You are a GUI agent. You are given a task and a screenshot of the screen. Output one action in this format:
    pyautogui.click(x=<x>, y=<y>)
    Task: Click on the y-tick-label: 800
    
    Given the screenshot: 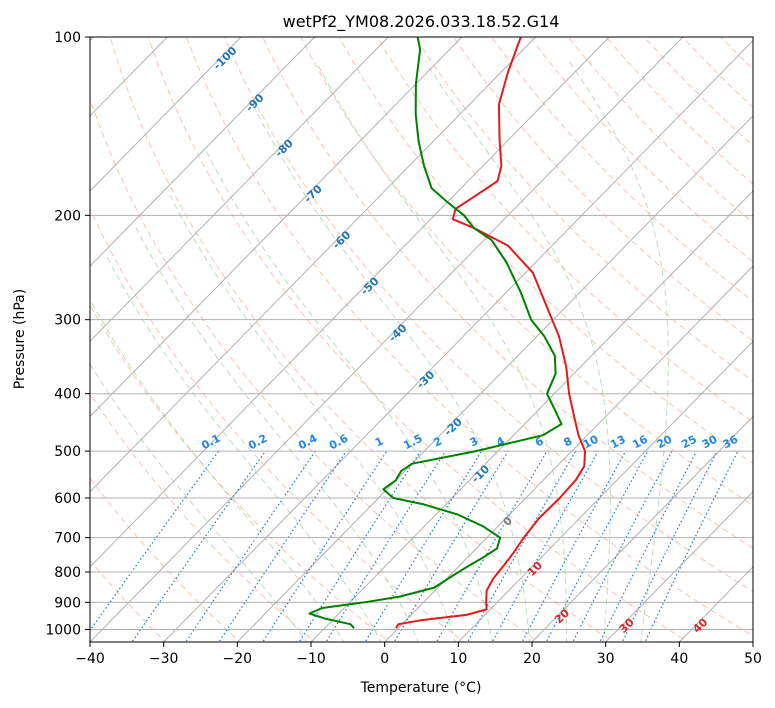 What is the action you would take?
    pyautogui.click(x=67, y=573)
    